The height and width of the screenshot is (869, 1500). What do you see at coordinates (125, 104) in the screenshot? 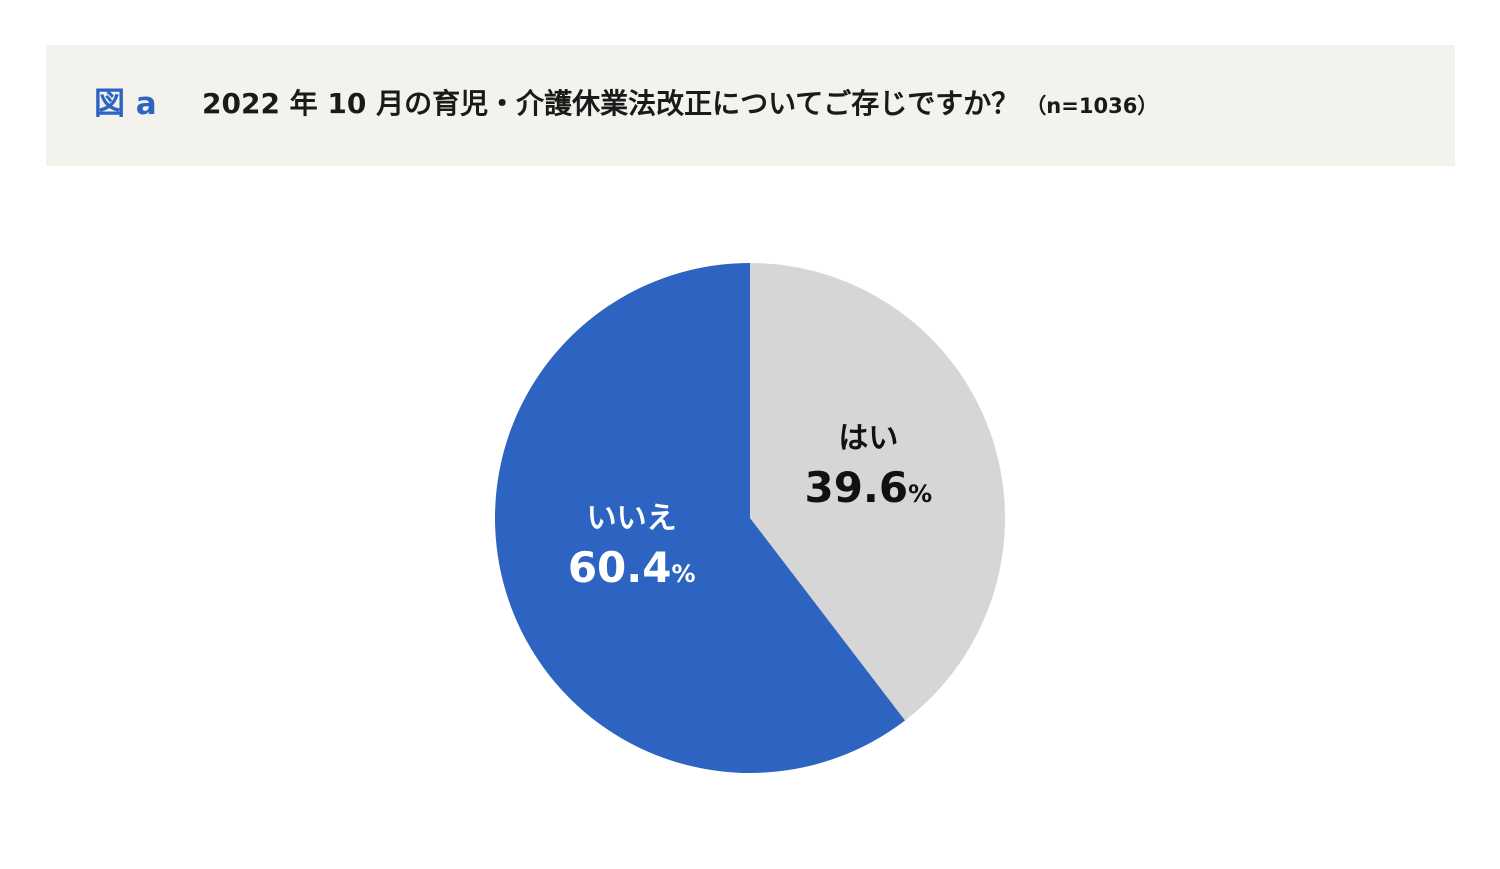
I see `figure-label: 図 a` at bounding box center [125, 104].